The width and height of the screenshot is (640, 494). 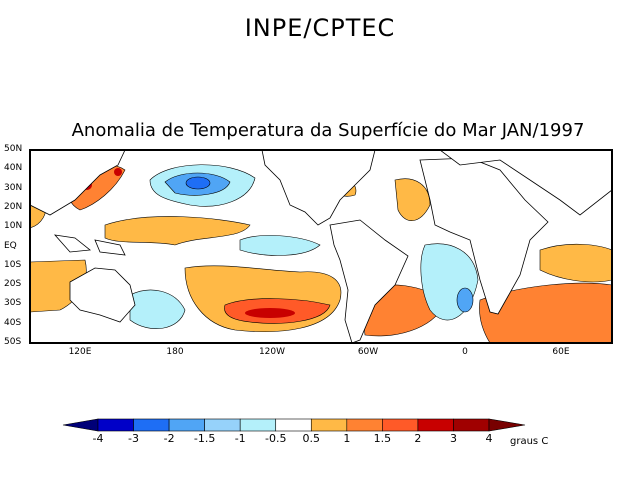 I want to click on maritime-continent, so click(x=89, y=245).